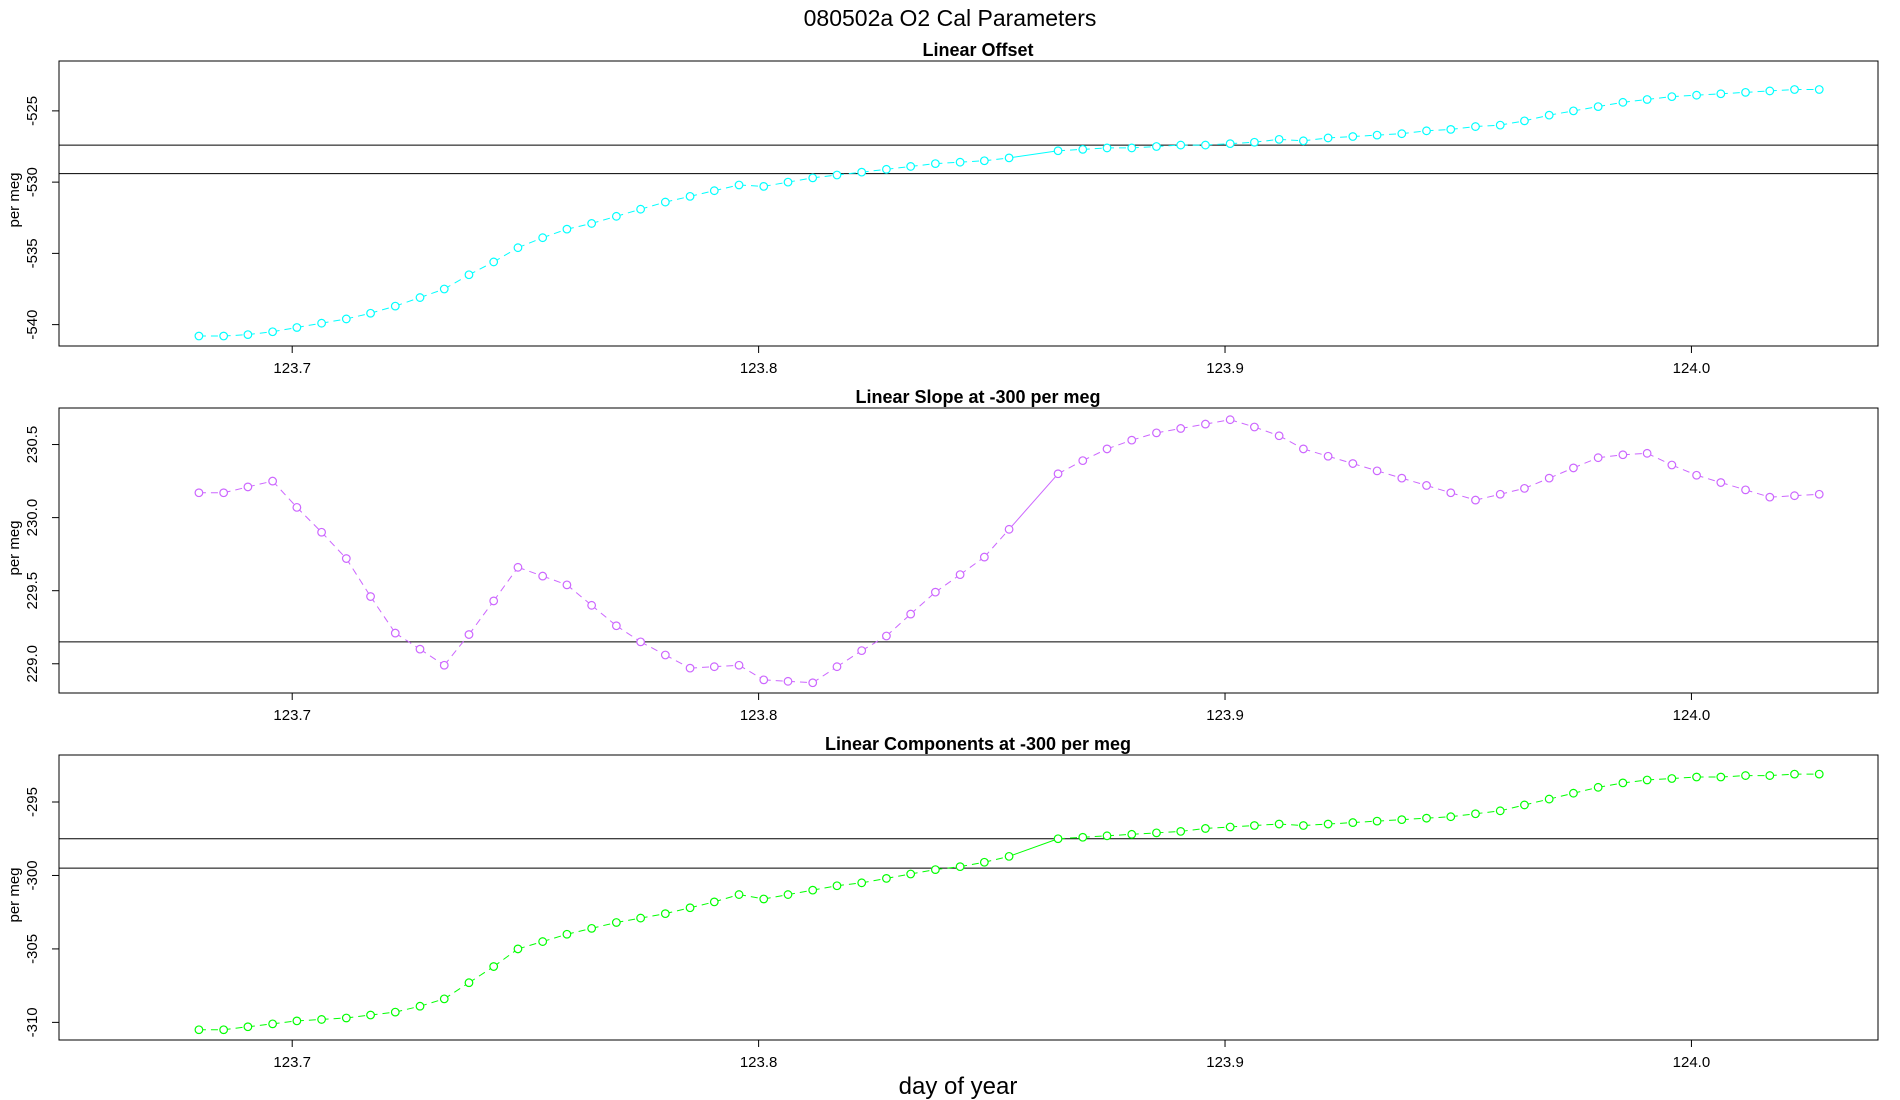 The height and width of the screenshot is (1100, 1900). What do you see at coordinates (977, 397) in the screenshot?
I see `panel-title: Linear Slope at -300 per meg` at bounding box center [977, 397].